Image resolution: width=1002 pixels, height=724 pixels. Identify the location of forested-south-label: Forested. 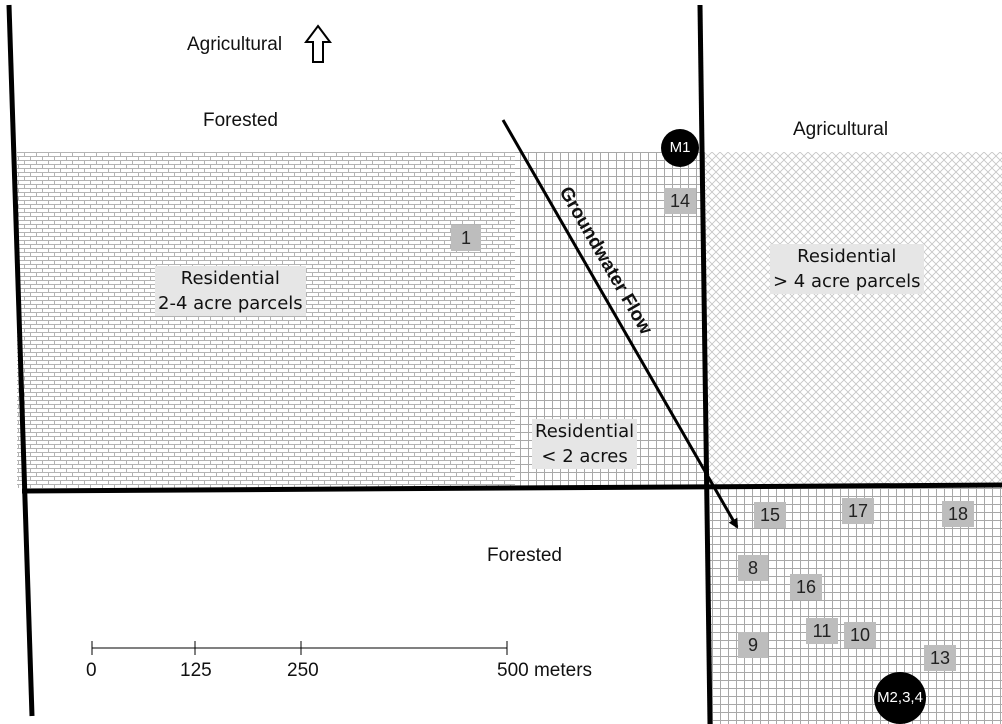
(524, 555).